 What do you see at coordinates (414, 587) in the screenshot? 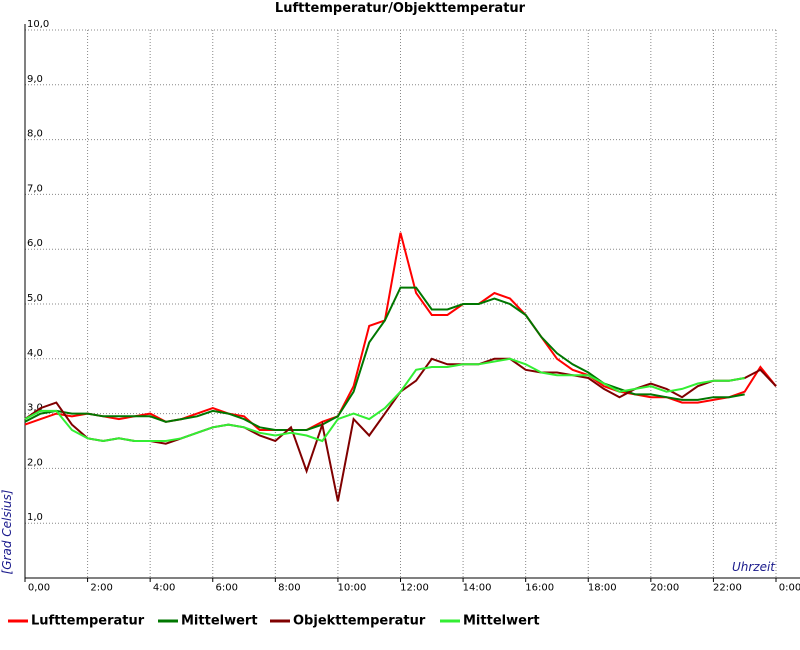
I see `x-tick-label: 12:00` at bounding box center [414, 587].